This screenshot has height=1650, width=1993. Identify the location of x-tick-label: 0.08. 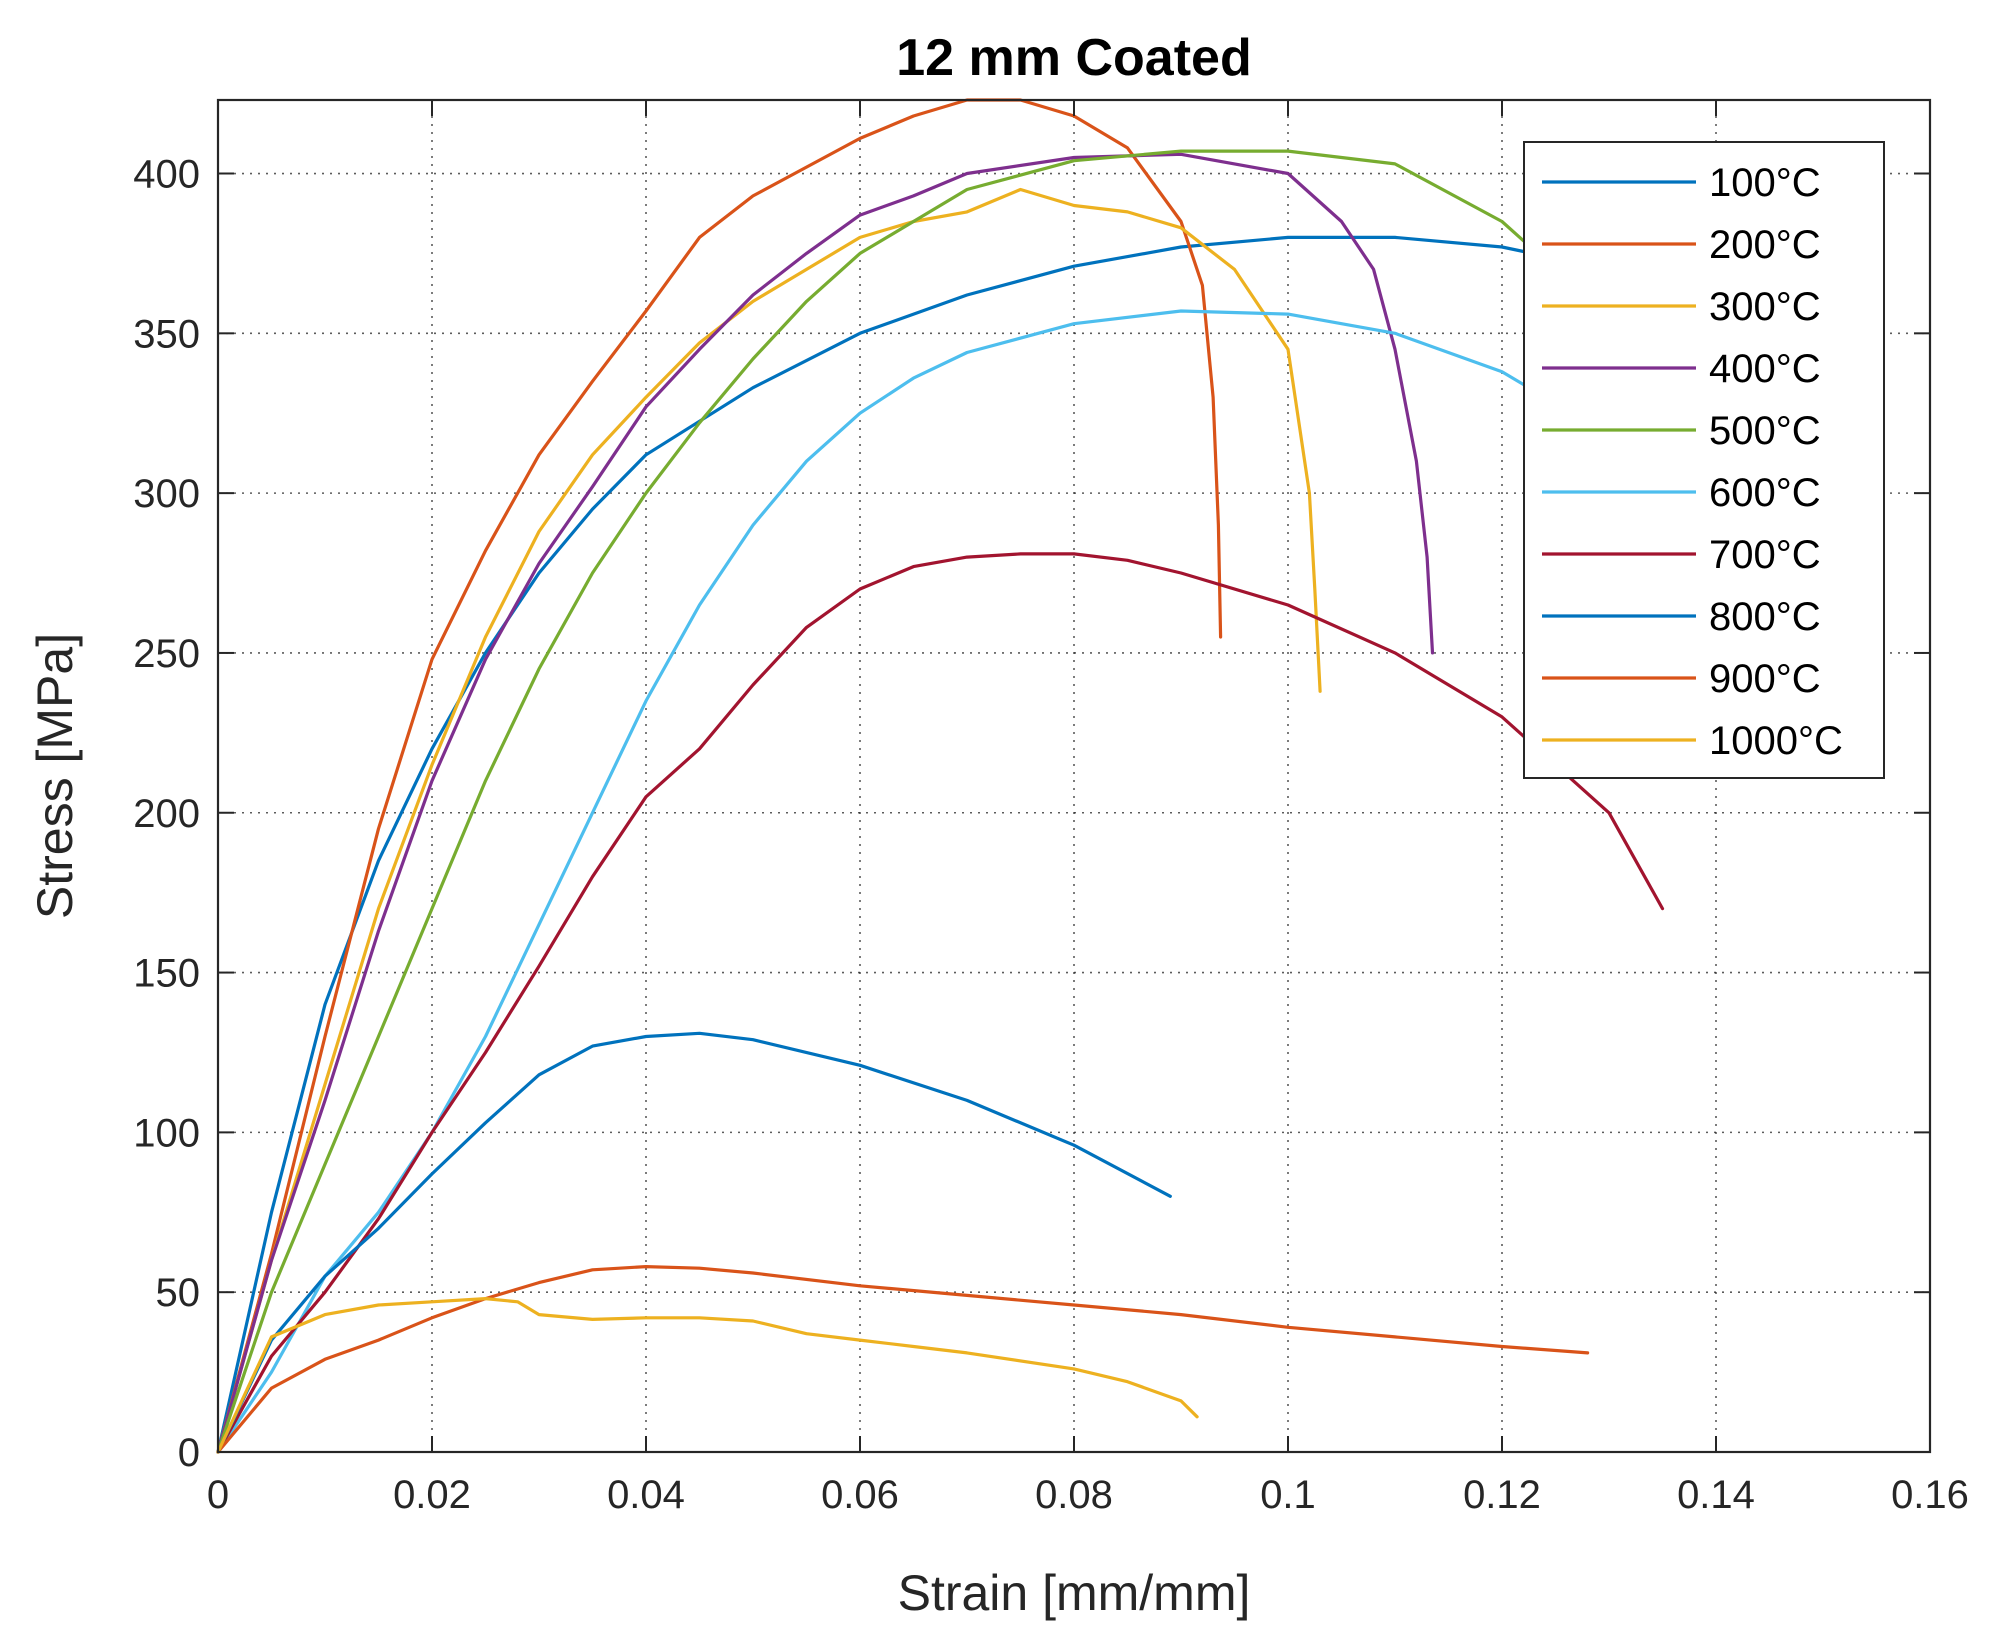
(1074, 1495).